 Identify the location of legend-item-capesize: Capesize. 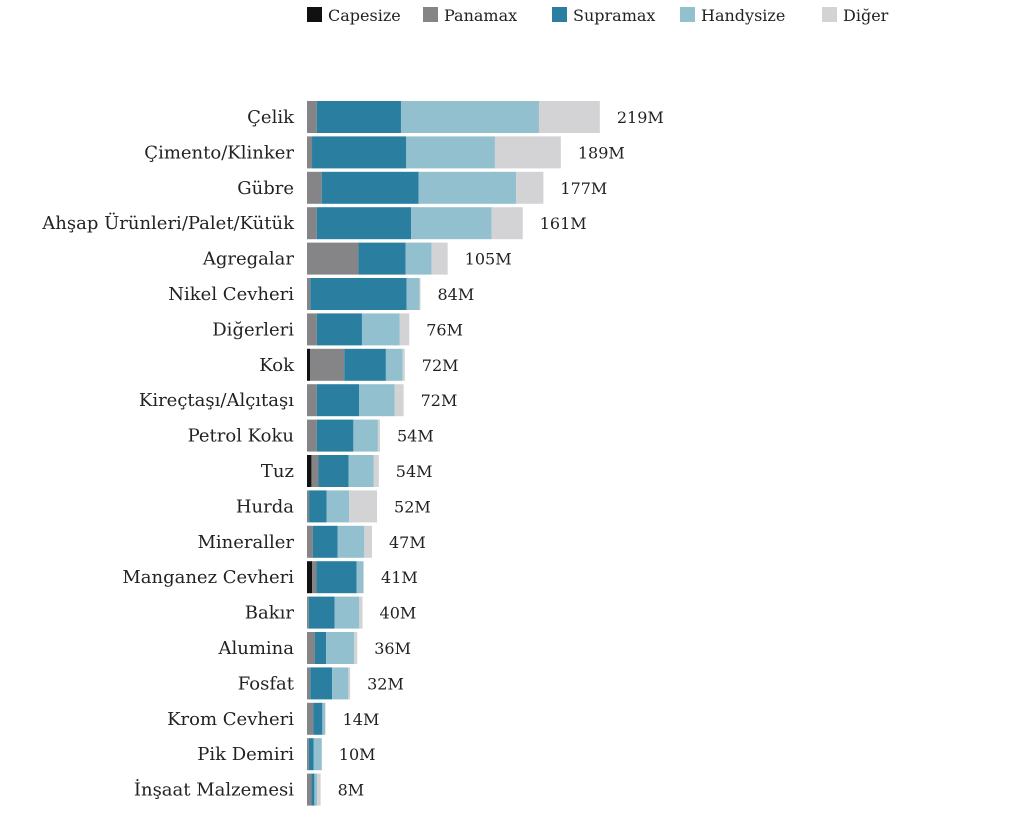
(354, 15).